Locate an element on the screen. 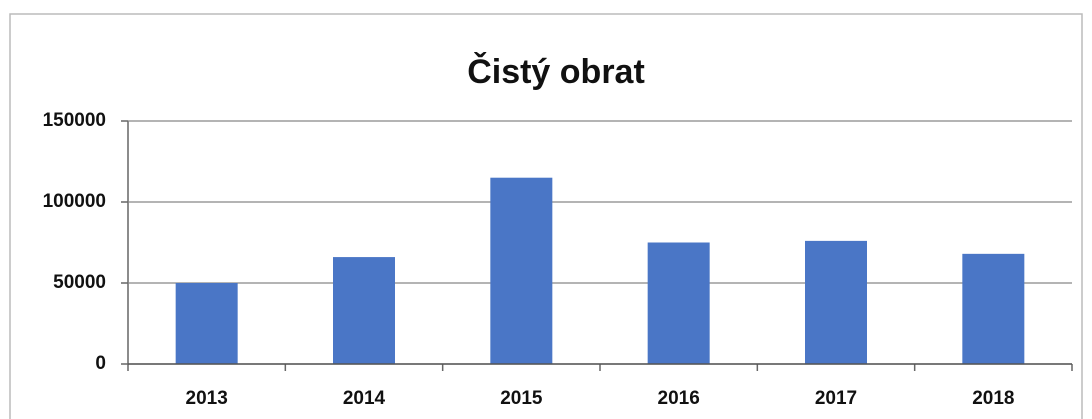 Image resolution: width=1092 pixels, height=419 pixels. y-tick-label: 0 is located at coordinates (100, 363).